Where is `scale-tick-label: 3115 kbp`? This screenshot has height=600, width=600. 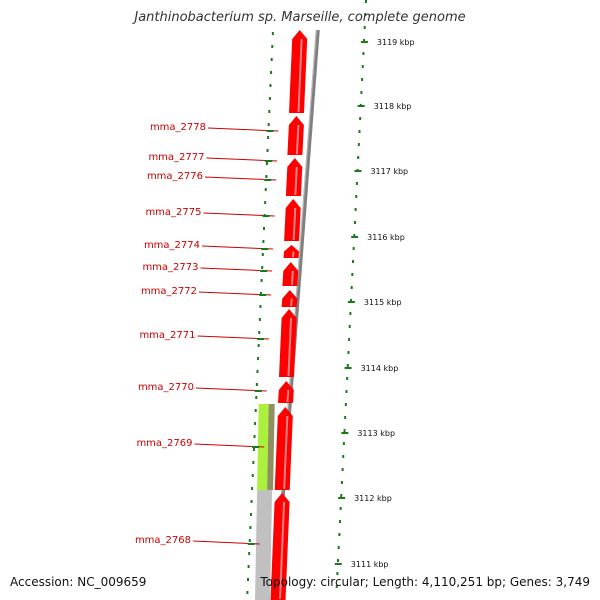
scale-tick-label: 3115 kbp is located at coordinates (383, 302).